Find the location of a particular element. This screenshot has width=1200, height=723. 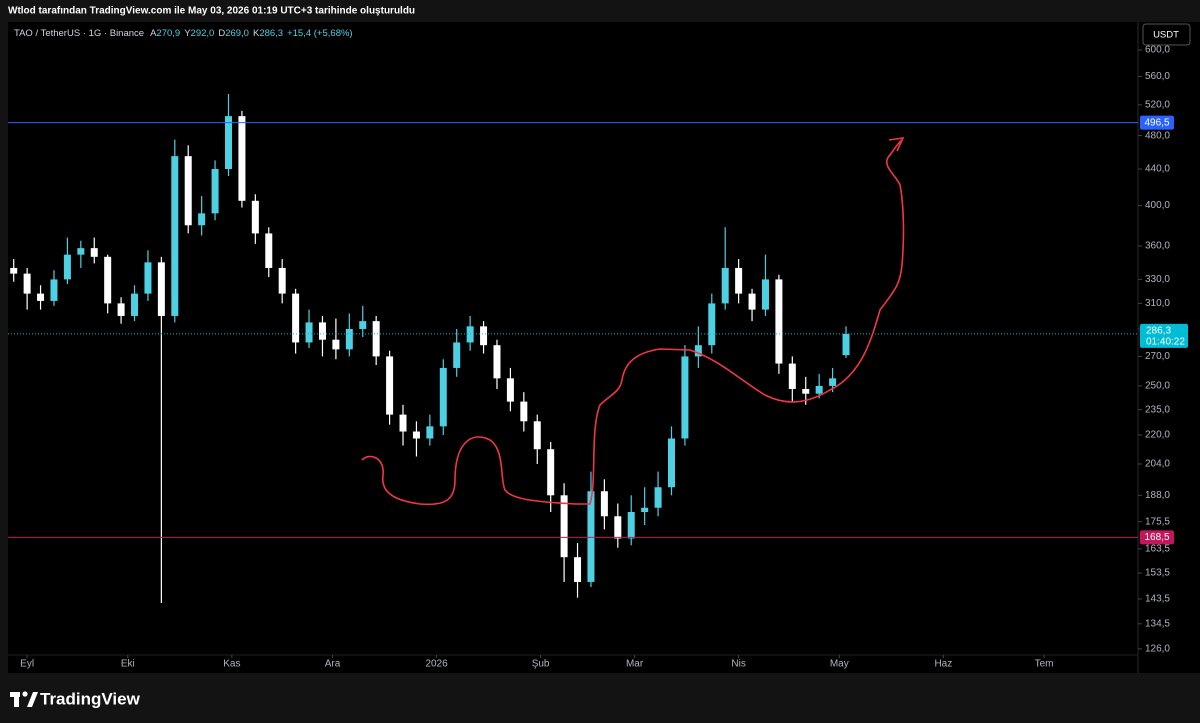

x-tick-label: Kas is located at coordinates (231, 664).